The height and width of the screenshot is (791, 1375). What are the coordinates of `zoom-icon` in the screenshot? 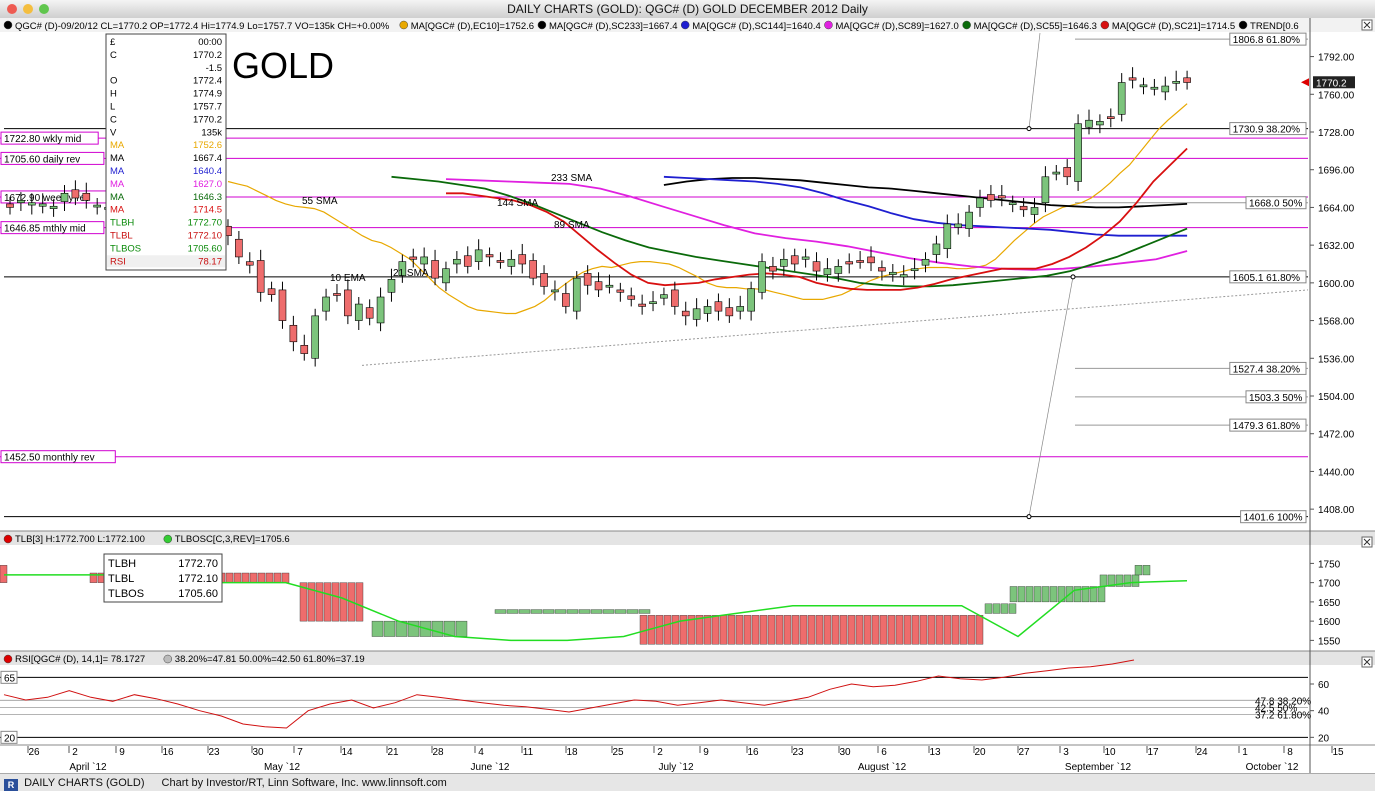 It's located at (44, 9).